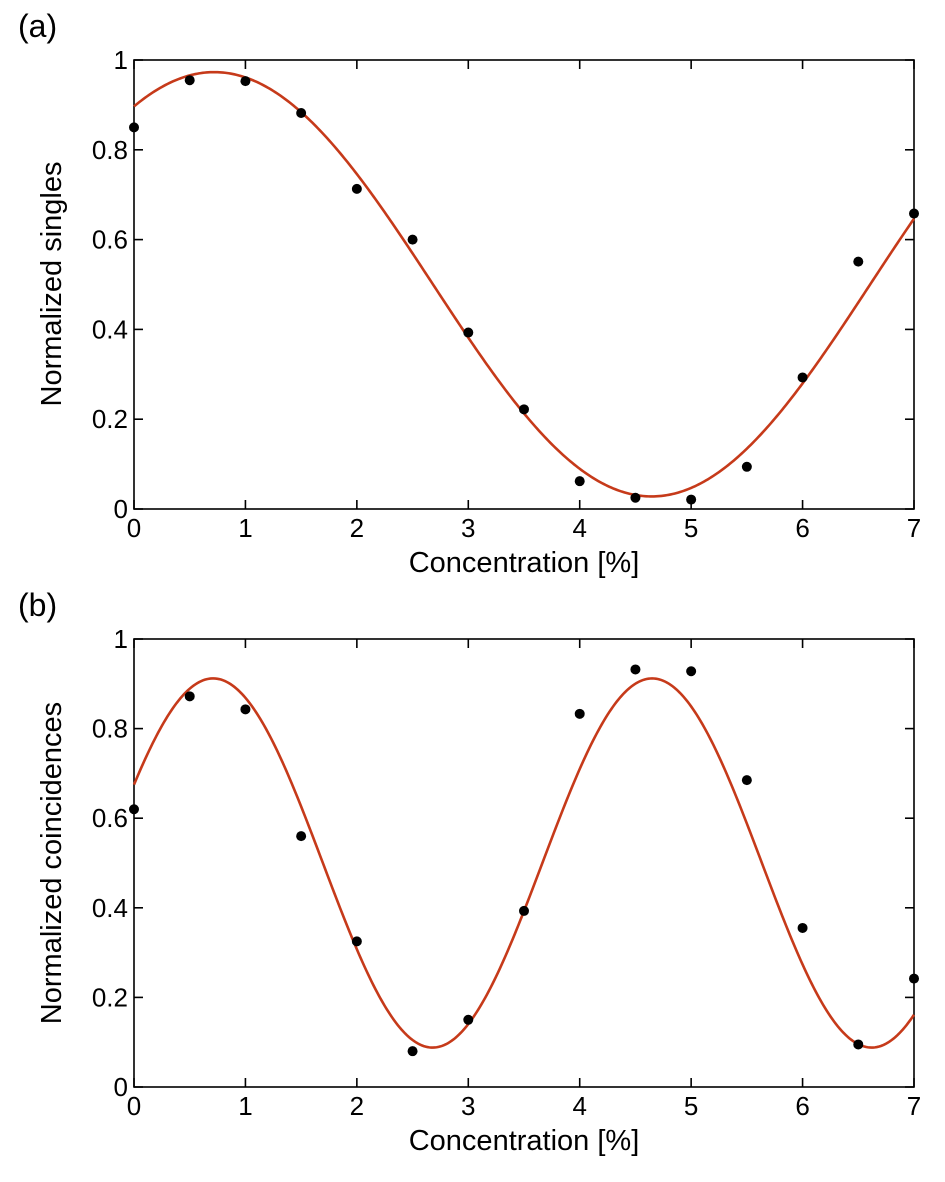 The width and height of the screenshot is (945, 1182). Describe the element at coordinates (52, 284) in the screenshot. I see `panel-a-y-axis-label: Normalized singles` at that location.